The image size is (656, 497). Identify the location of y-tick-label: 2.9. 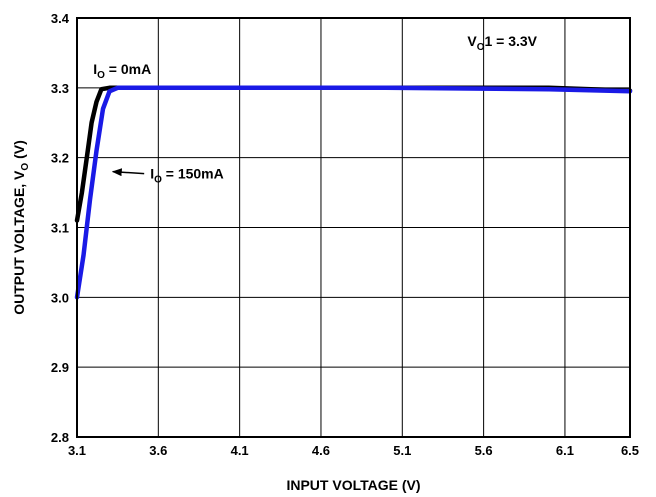
(60, 367).